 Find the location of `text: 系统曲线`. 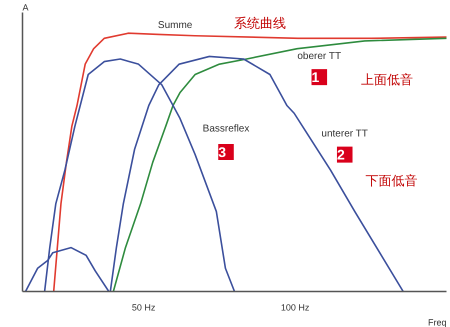

text: 系统曲线 is located at coordinates (260, 22).